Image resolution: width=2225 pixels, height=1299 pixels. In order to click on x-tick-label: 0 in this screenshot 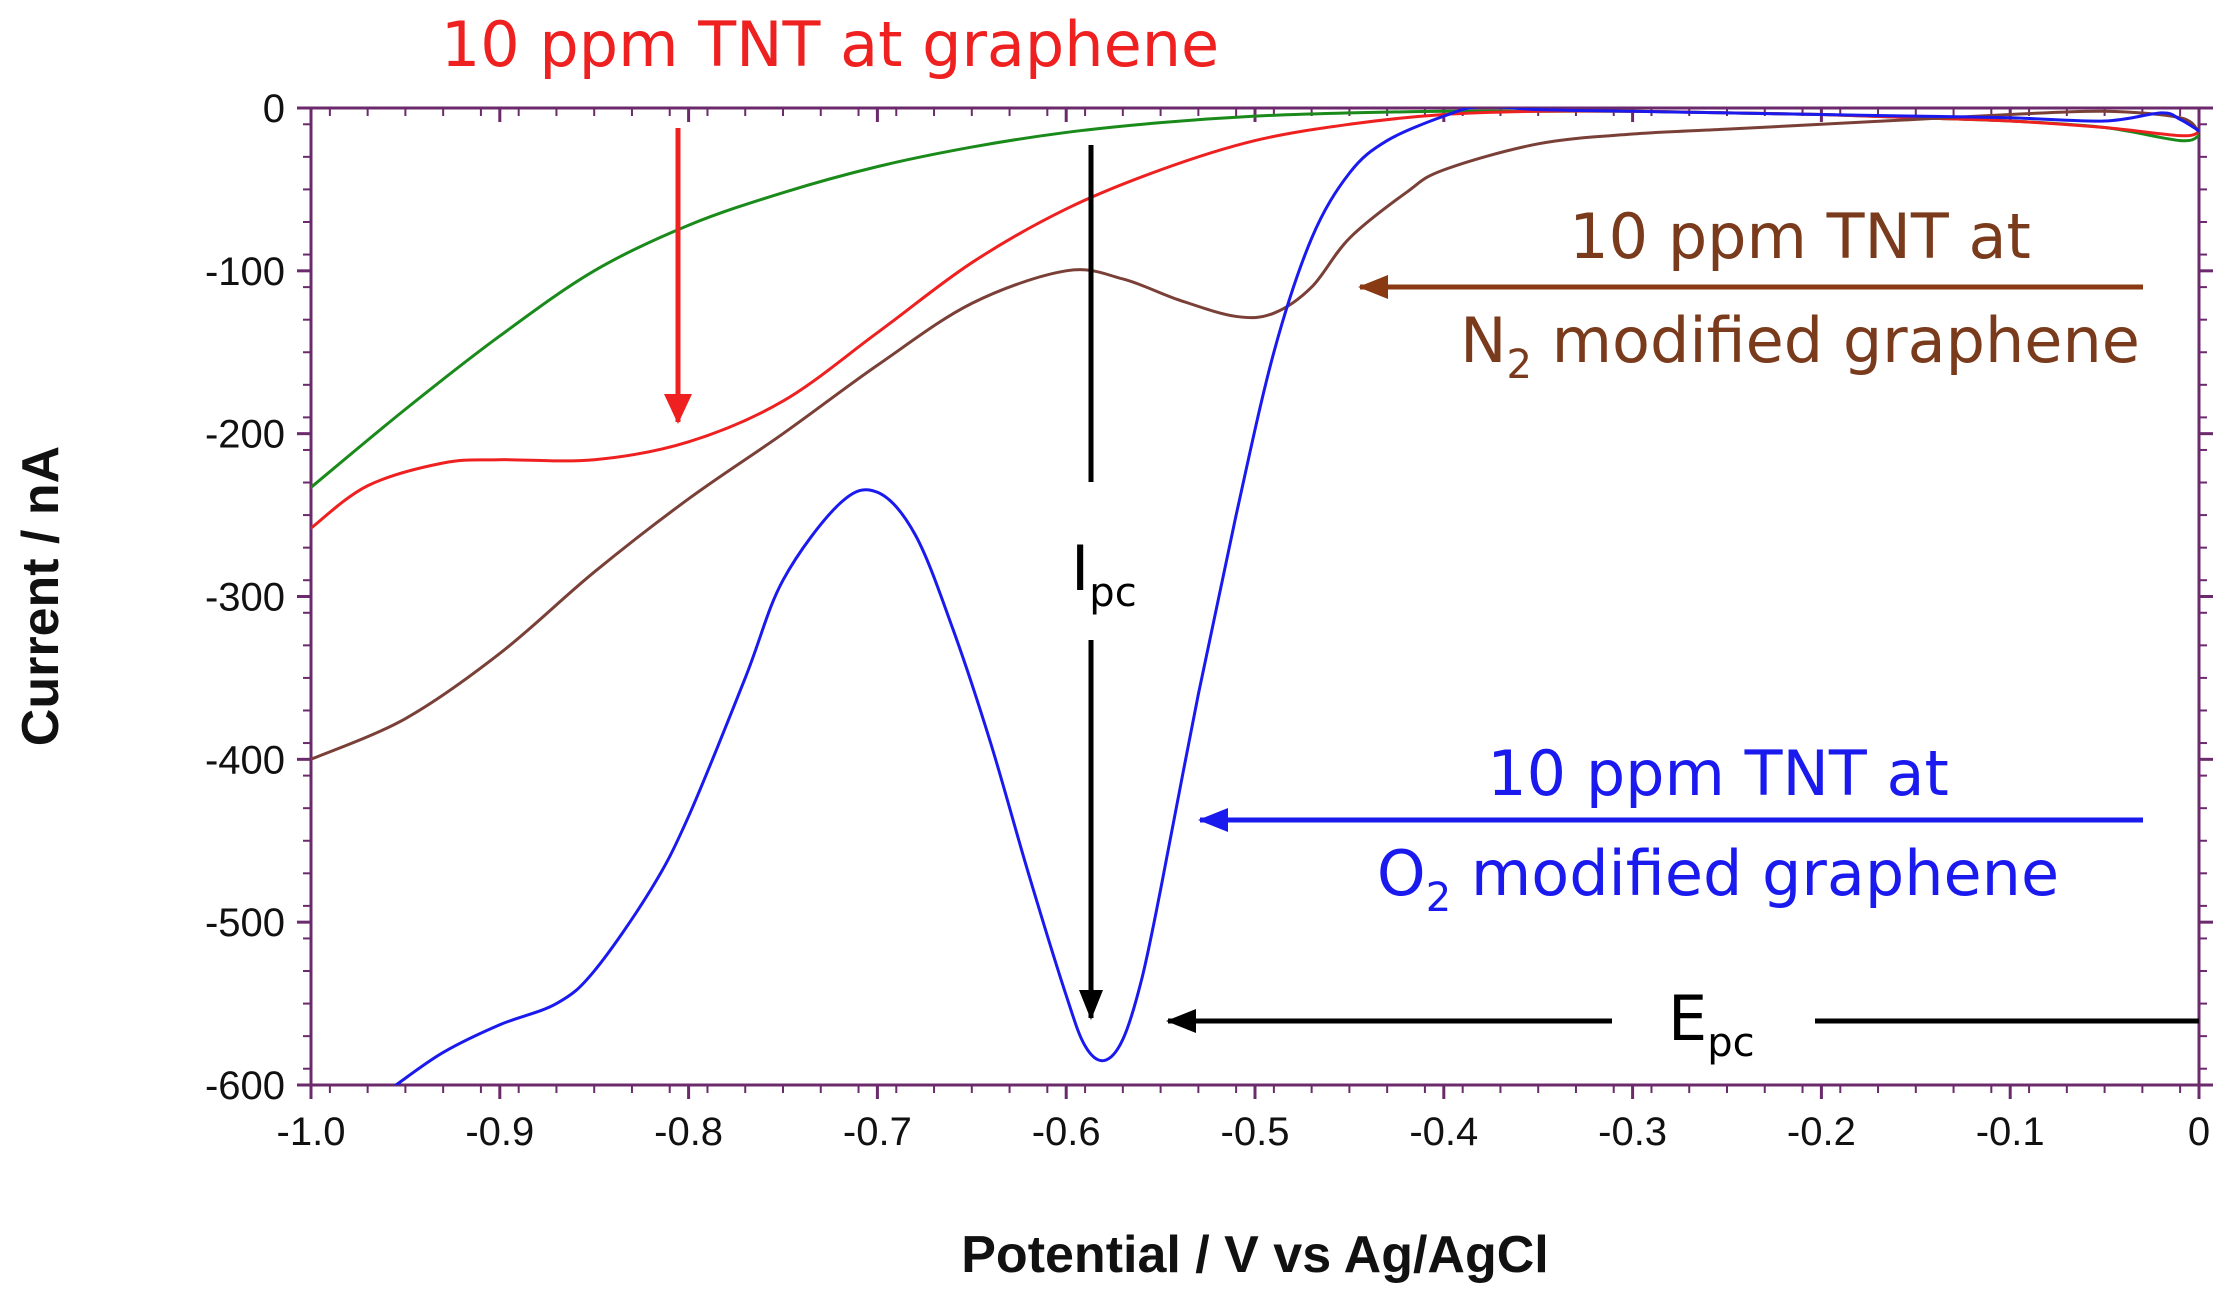, I will do `click(2199, 1132)`.